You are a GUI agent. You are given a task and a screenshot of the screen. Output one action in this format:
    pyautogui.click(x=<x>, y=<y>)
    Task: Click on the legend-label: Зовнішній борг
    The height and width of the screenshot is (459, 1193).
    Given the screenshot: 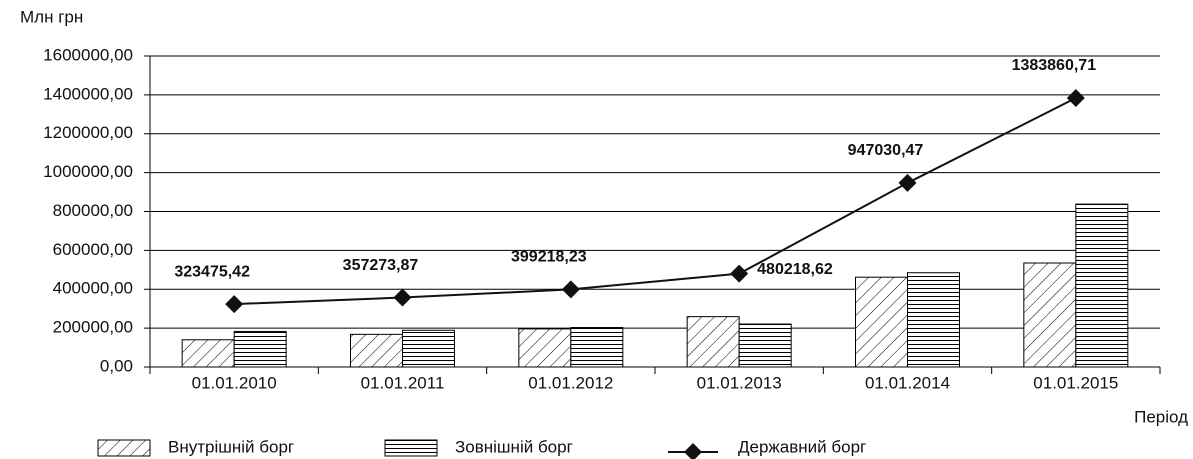 What is the action you would take?
    pyautogui.click(x=514, y=446)
    